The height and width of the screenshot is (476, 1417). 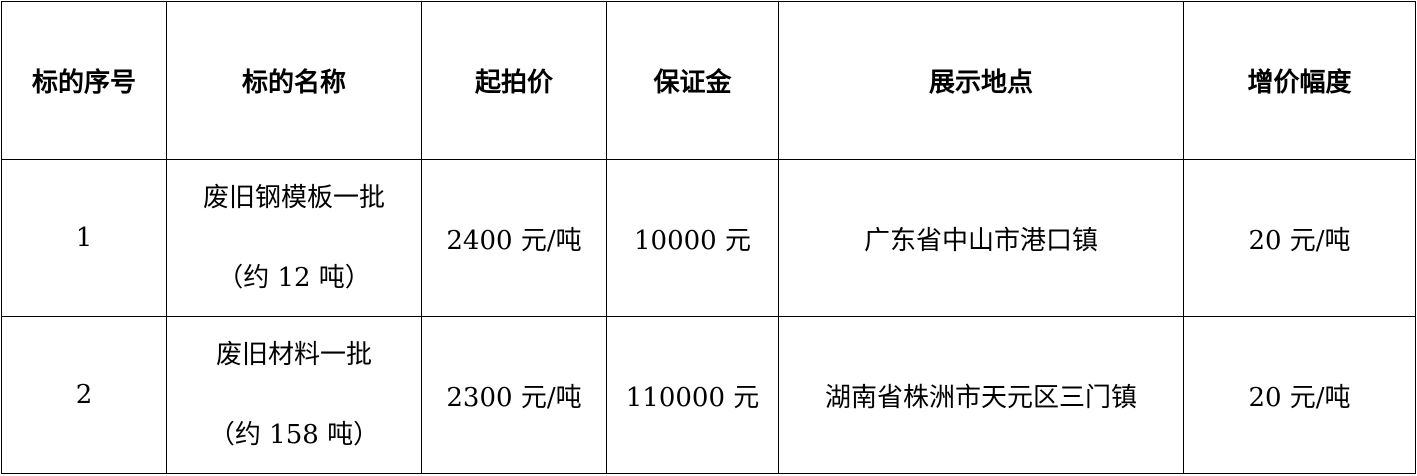 I want to click on lot-name-cell: 废旧钢模板一批 （约 12 吨）, so click(x=294, y=238).